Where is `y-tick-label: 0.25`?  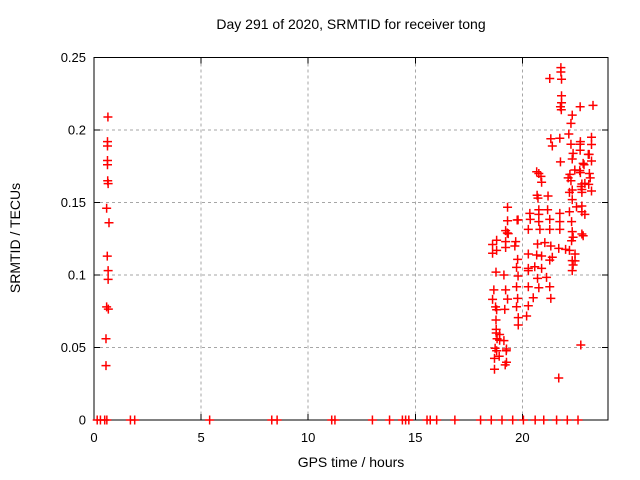
y-tick-label: 0.25 is located at coordinates (73, 57).